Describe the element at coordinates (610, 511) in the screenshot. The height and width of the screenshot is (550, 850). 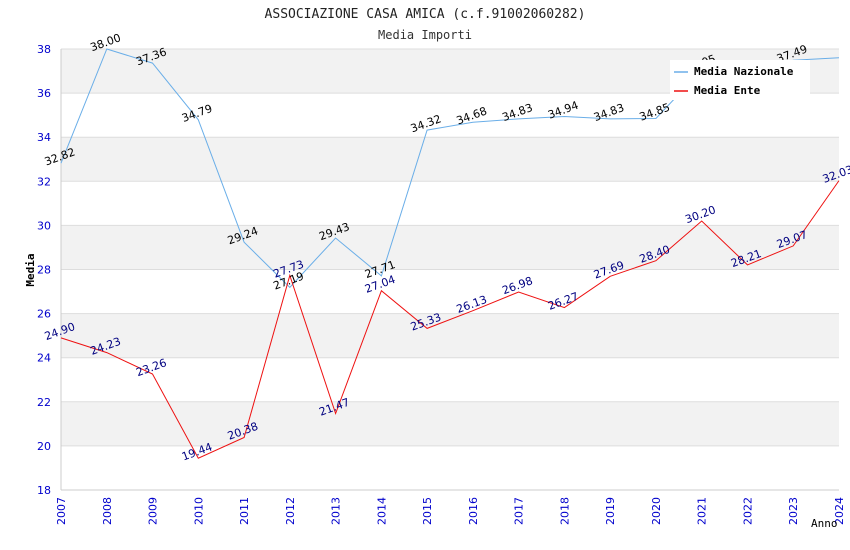
I see `x-tick-label: 2019` at that location.